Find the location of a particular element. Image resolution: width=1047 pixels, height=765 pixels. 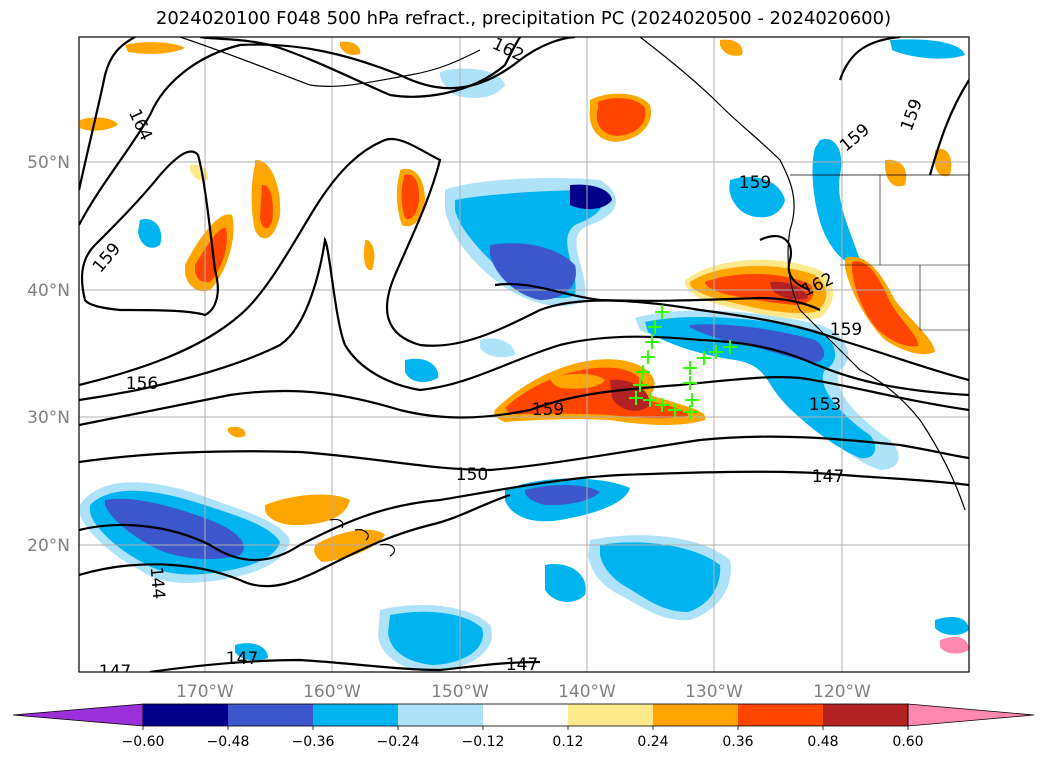

alaska-coast is located at coordinates (330, 62).